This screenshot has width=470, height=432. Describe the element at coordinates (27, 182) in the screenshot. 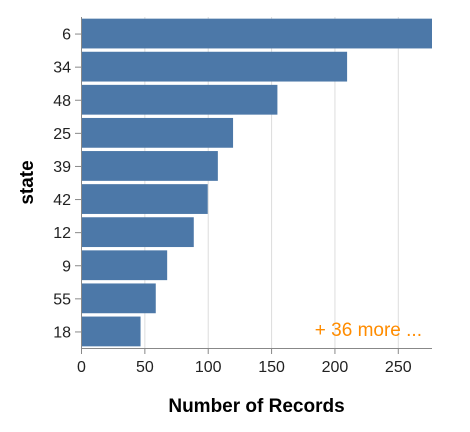

I see `y-axis-title: state` at that location.